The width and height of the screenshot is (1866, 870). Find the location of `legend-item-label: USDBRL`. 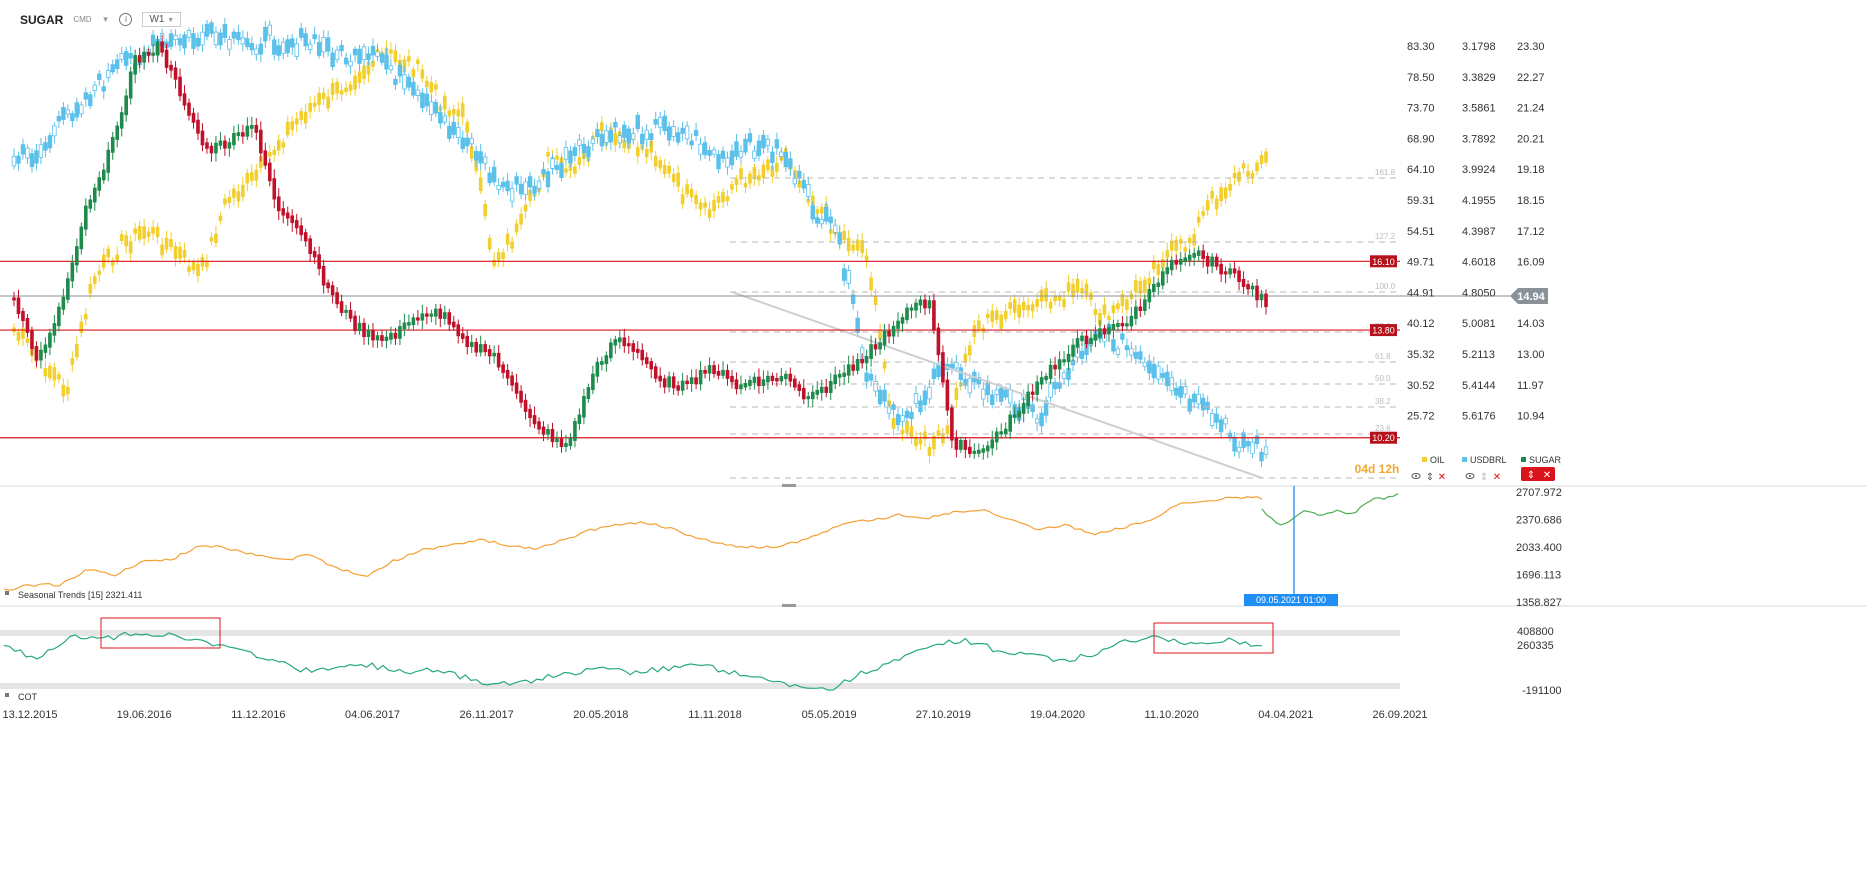

legend-item-label: USDBRL is located at coordinates (1488, 460).